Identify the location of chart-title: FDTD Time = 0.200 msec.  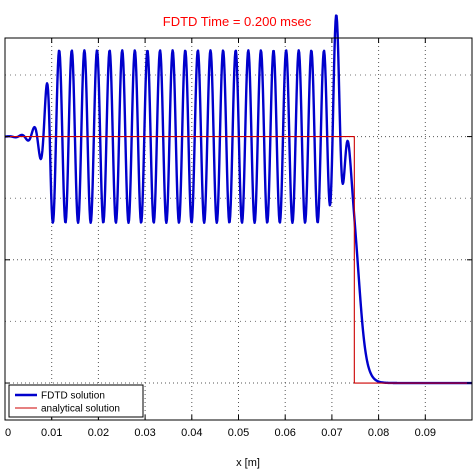
(237, 21).